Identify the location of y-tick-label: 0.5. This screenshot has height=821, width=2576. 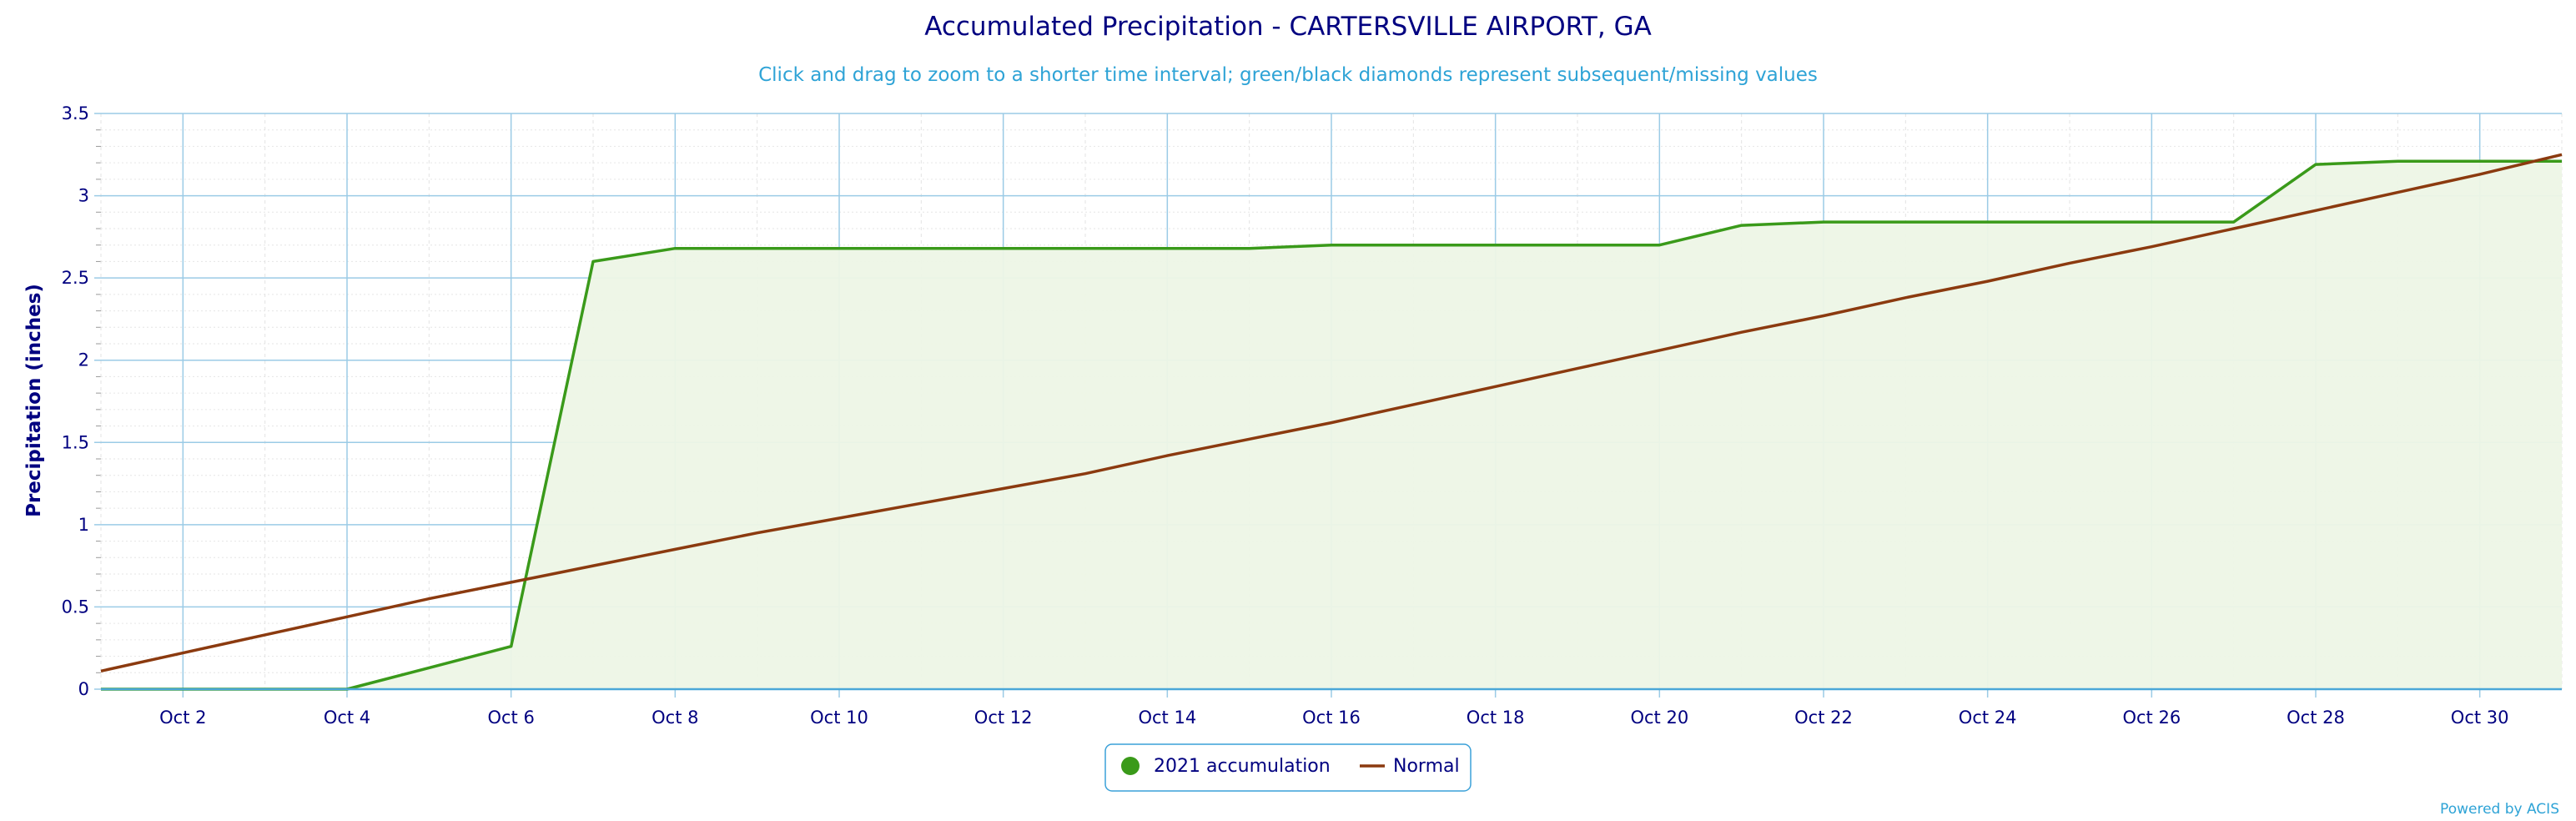
(75, 607).